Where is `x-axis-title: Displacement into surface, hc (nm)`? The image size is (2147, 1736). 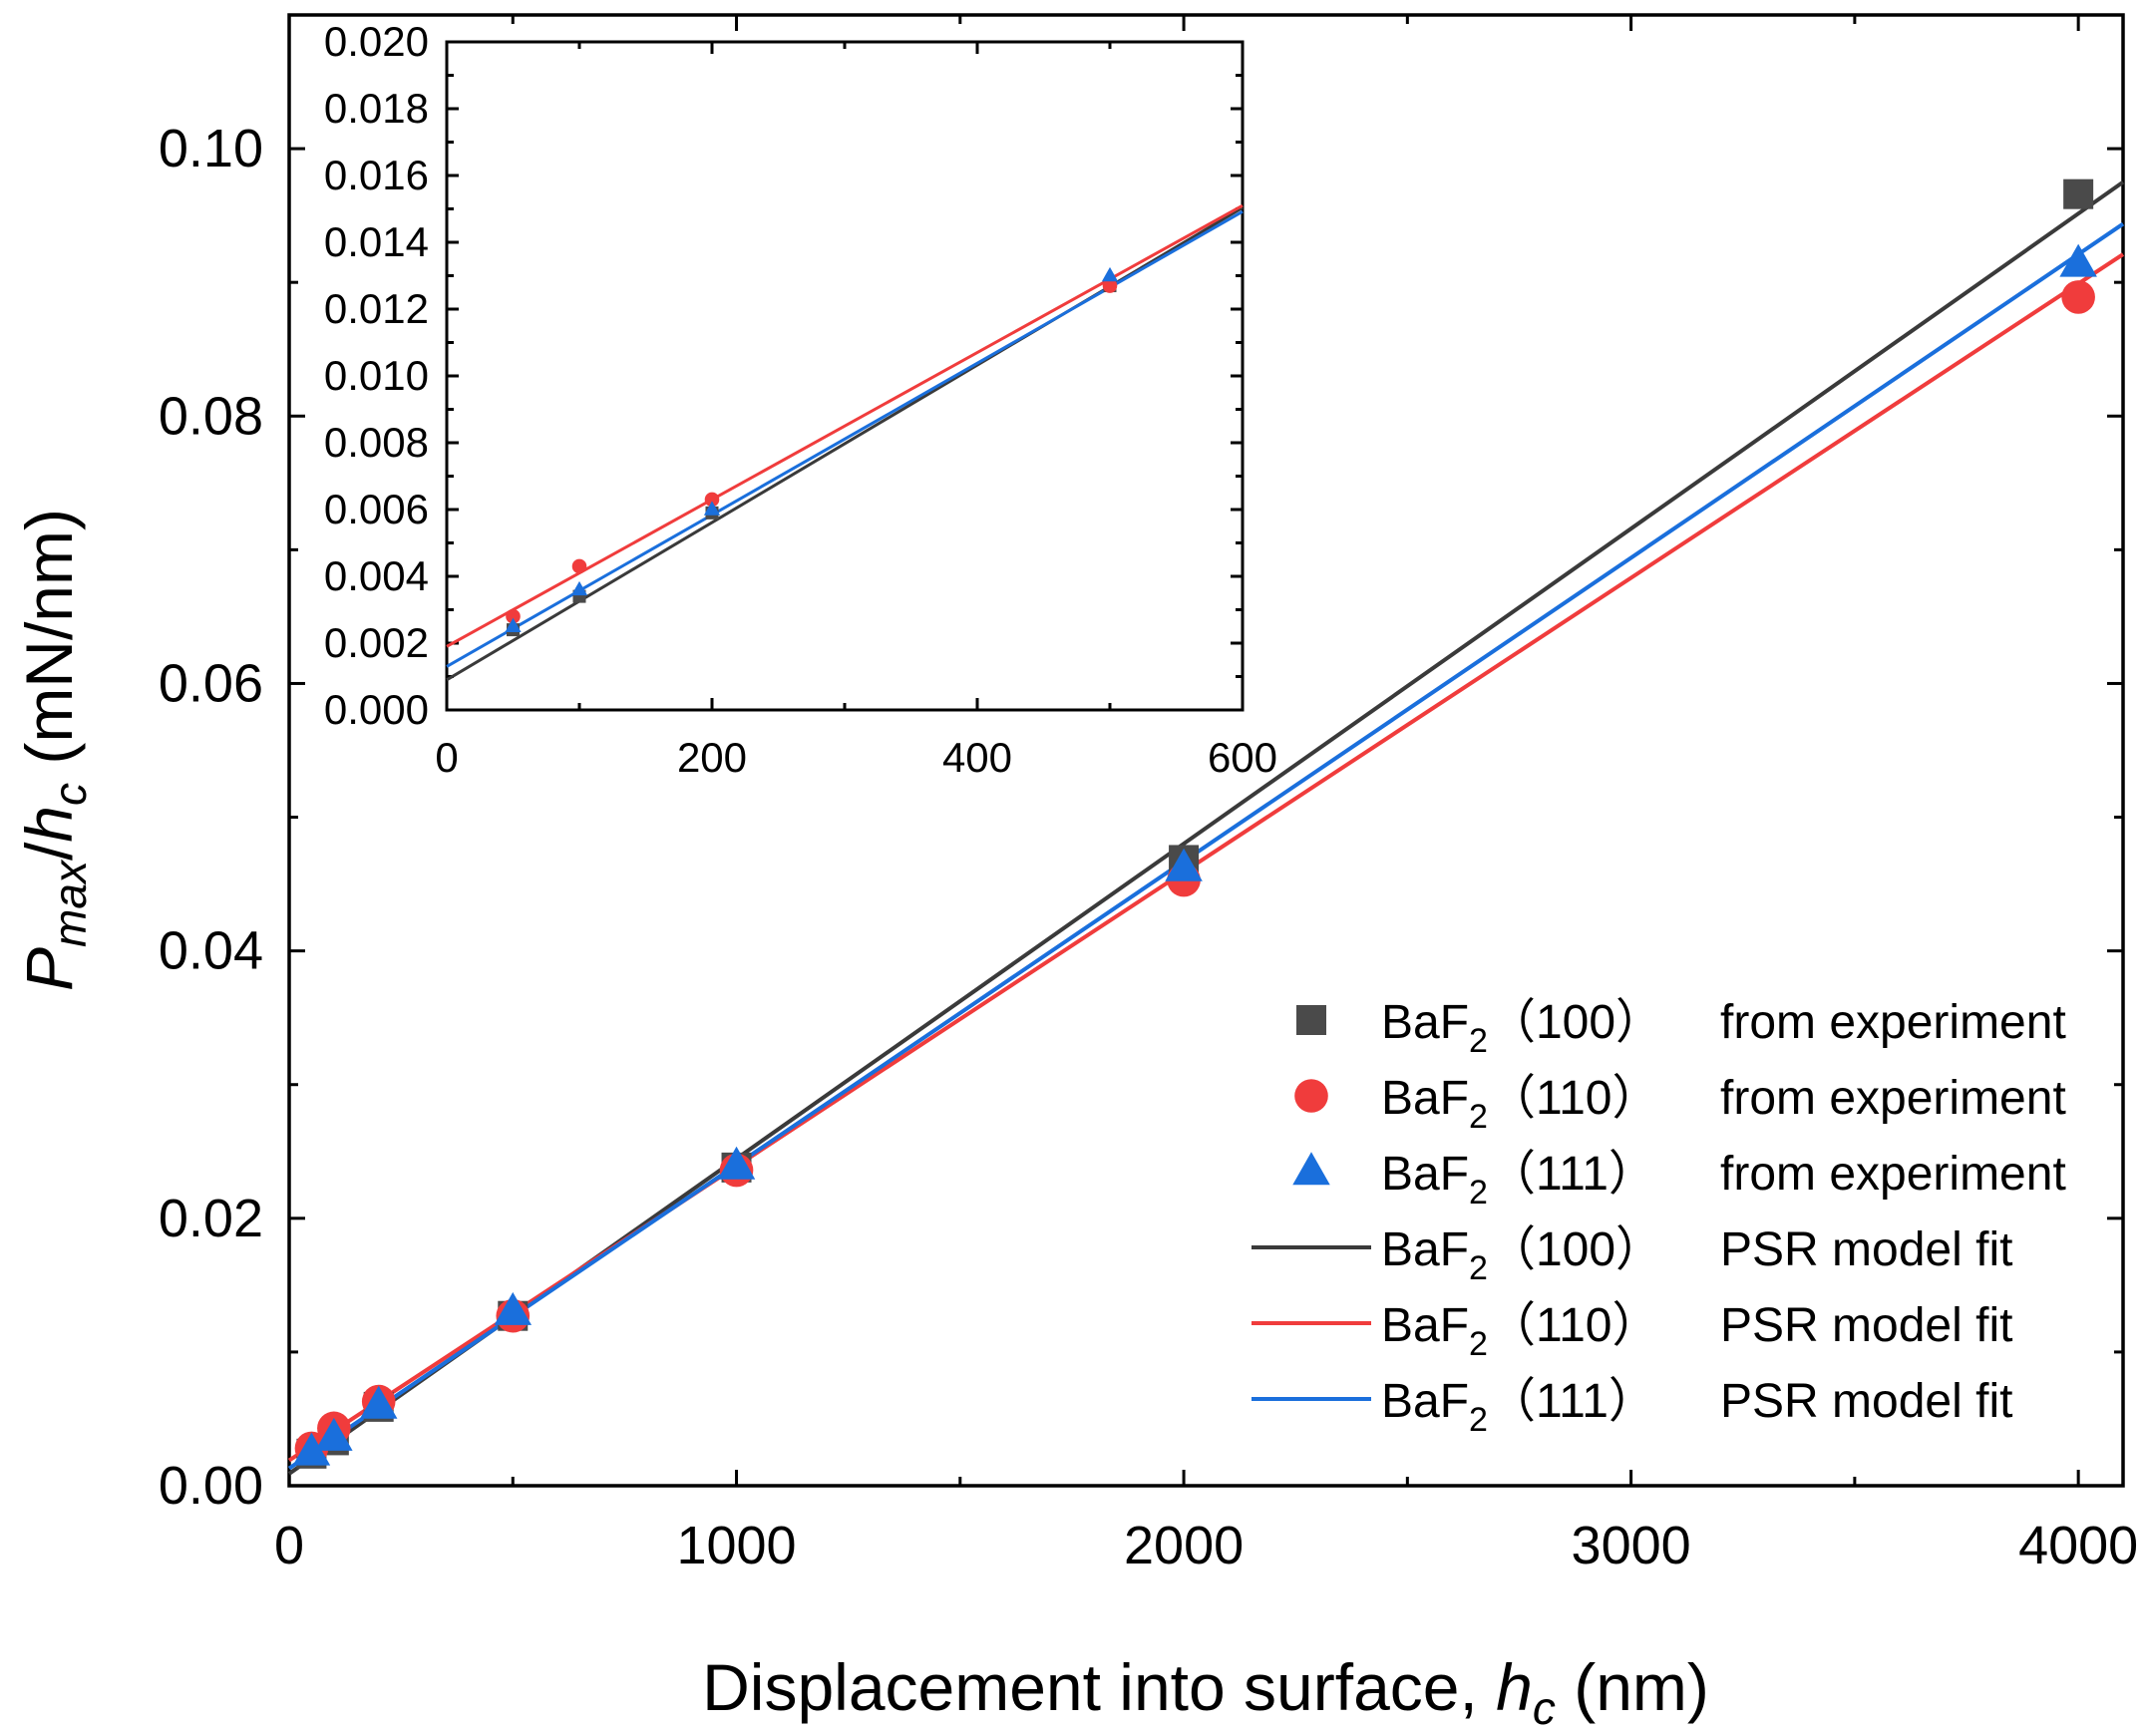
x-axis-title: Displacement into surface, hc (nm) is located at coordinates (1205, 1692).